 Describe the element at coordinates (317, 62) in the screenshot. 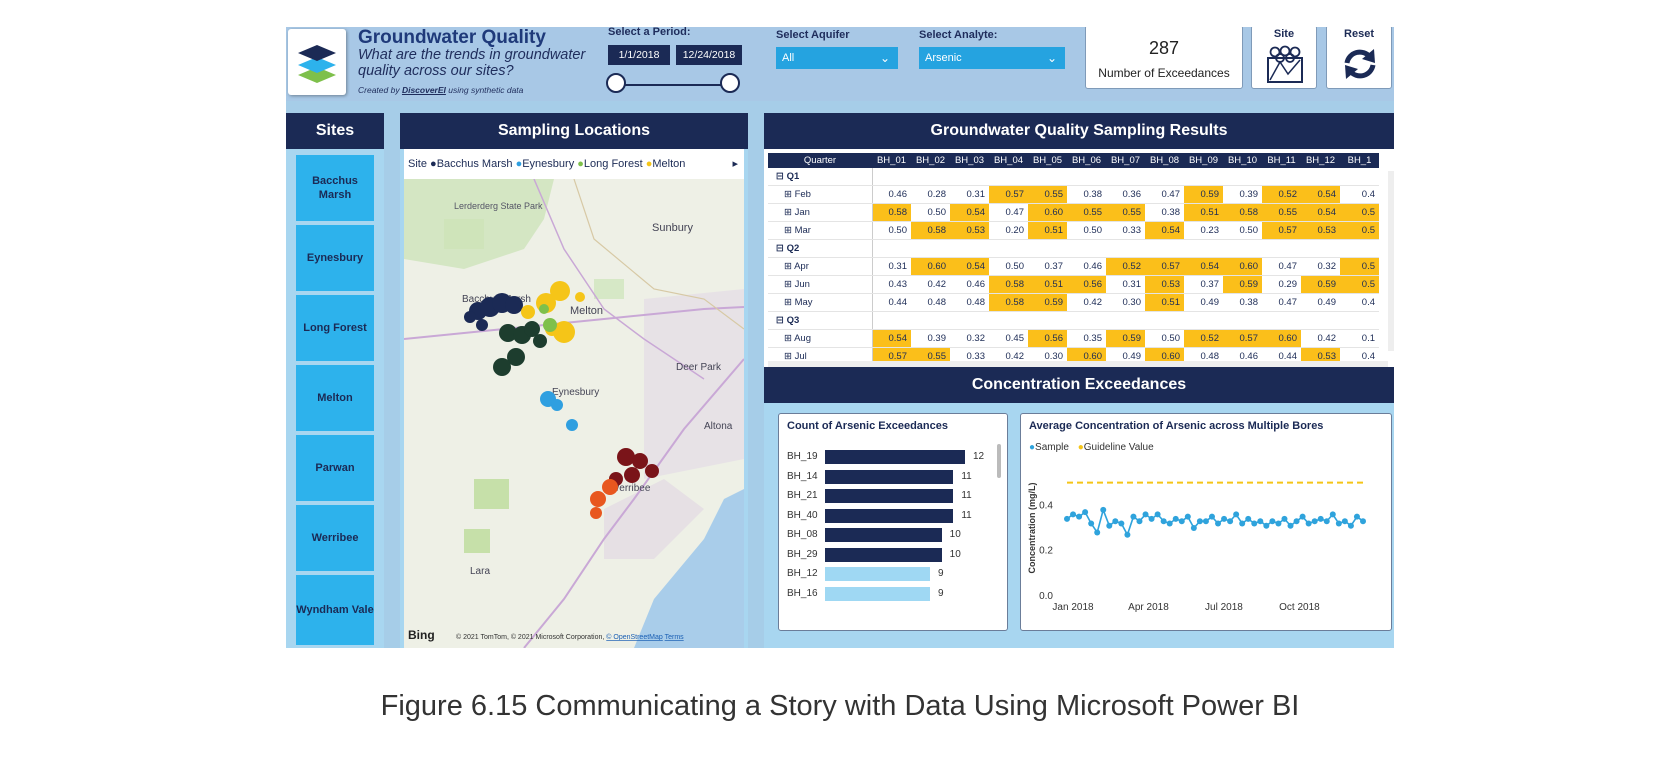

I see `layers-logo-icon` at that location.